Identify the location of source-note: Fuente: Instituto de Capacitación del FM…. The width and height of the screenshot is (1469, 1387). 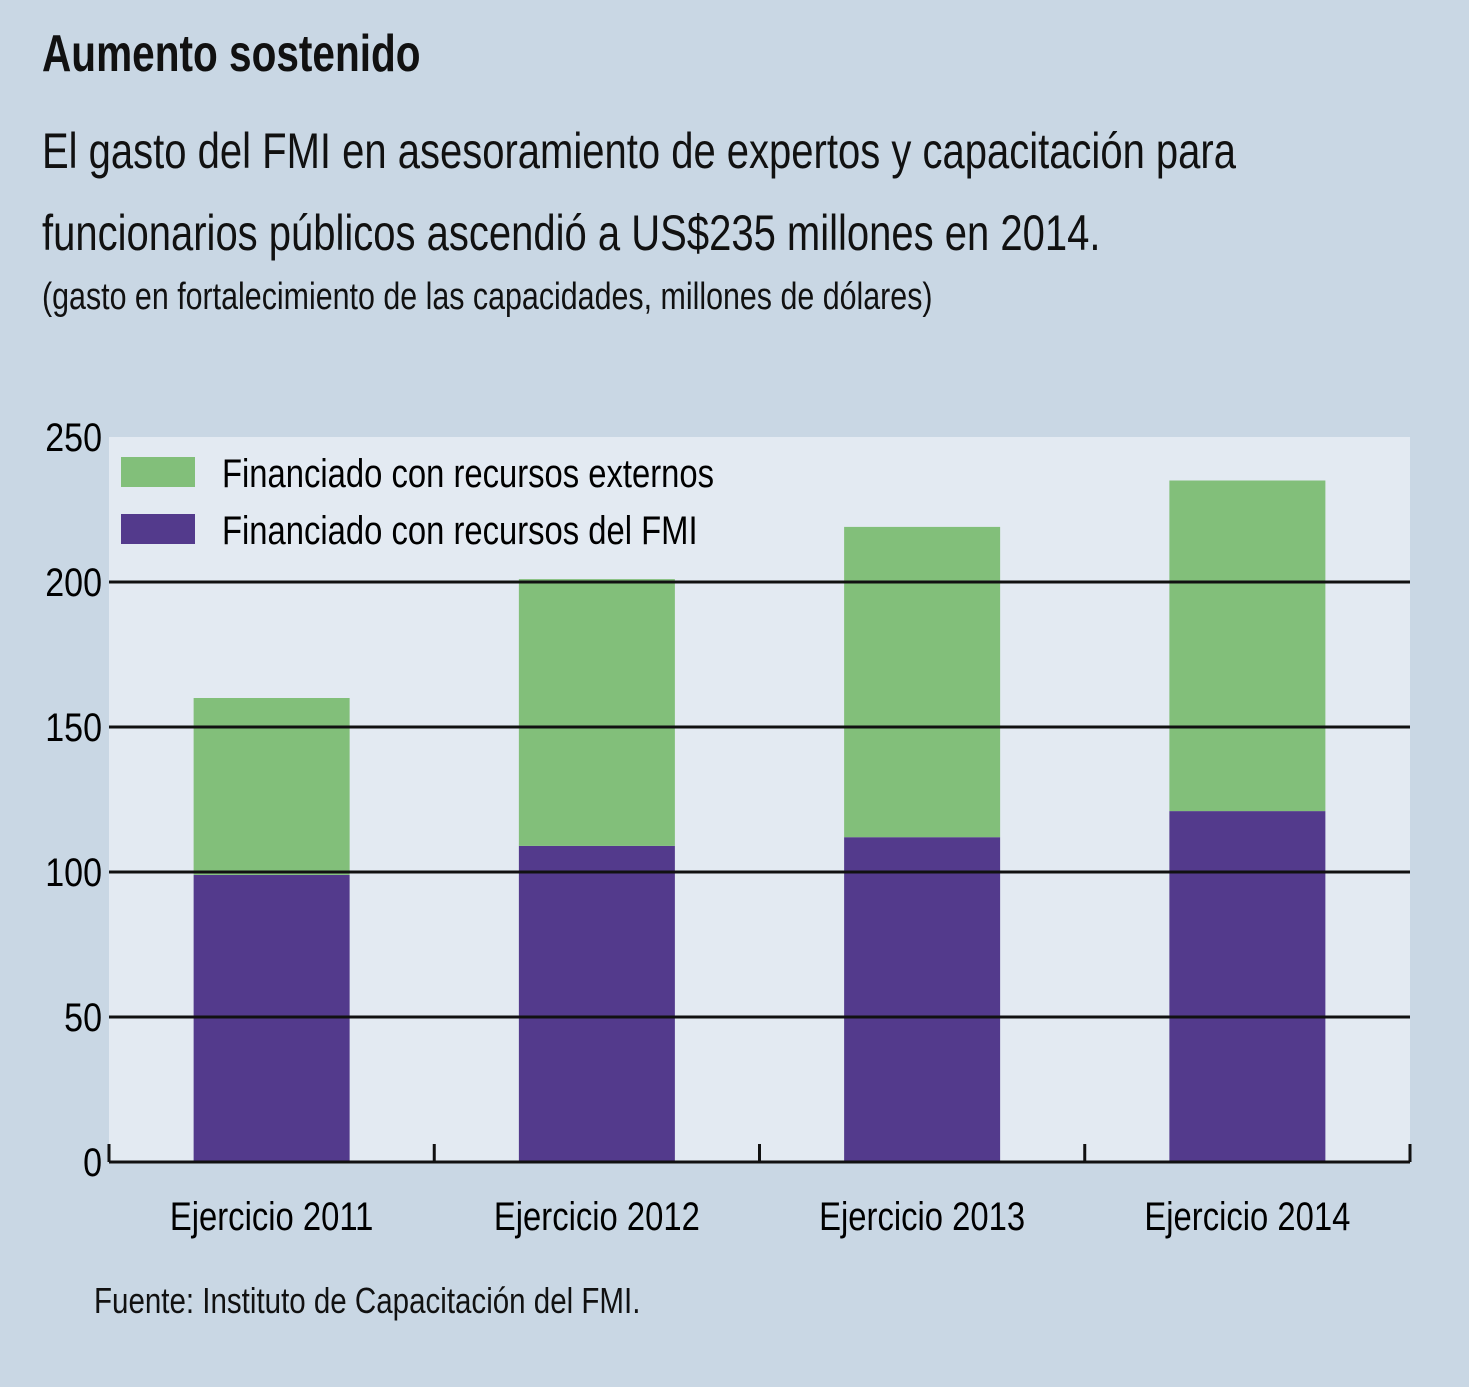
(367, 1300).